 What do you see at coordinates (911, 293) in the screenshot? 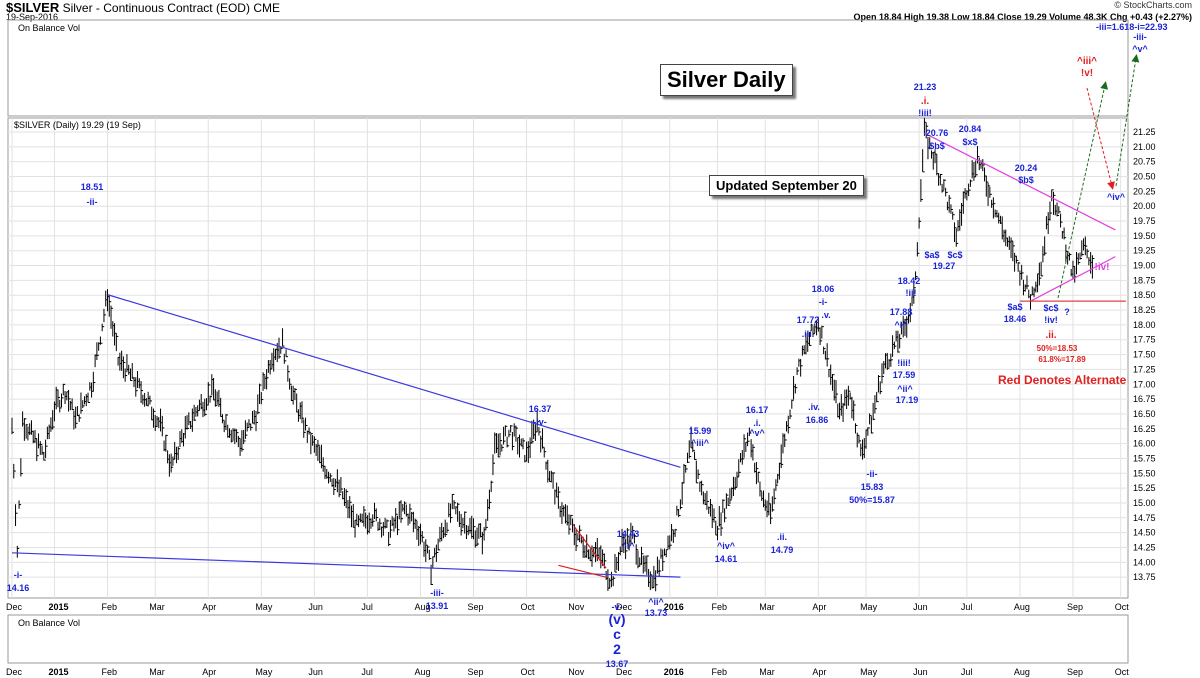
I see `wave-label: !ii!` at bounding box center [911, 293].